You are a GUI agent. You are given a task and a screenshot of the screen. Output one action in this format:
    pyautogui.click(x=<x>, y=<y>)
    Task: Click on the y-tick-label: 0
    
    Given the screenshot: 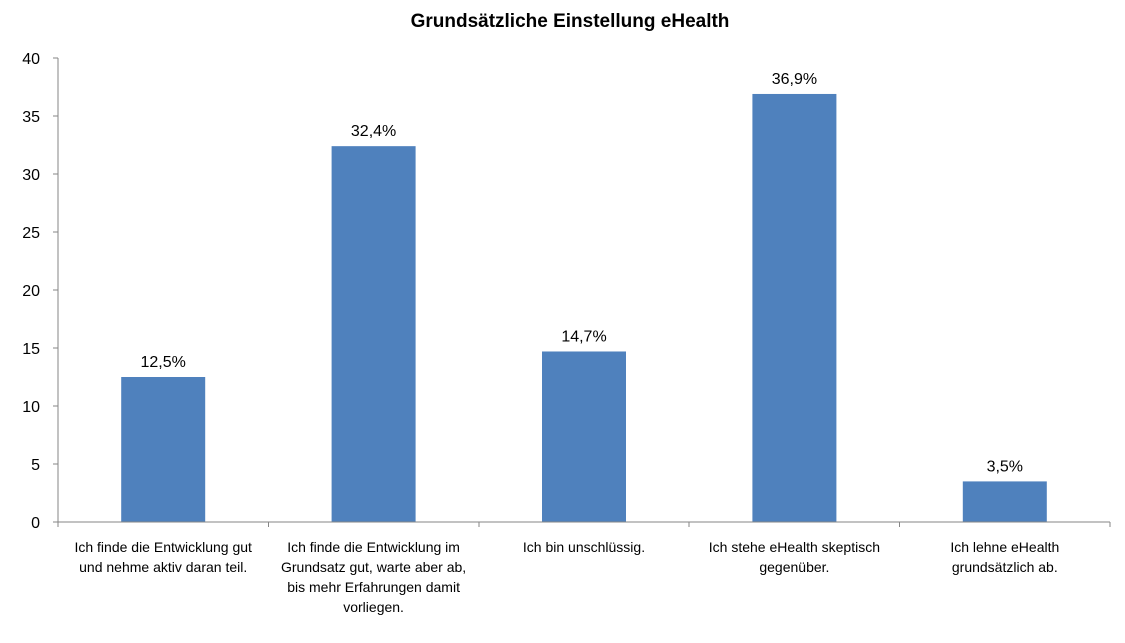 What is the action you would take?
    pyautogui.click(x=35, y=523)
    